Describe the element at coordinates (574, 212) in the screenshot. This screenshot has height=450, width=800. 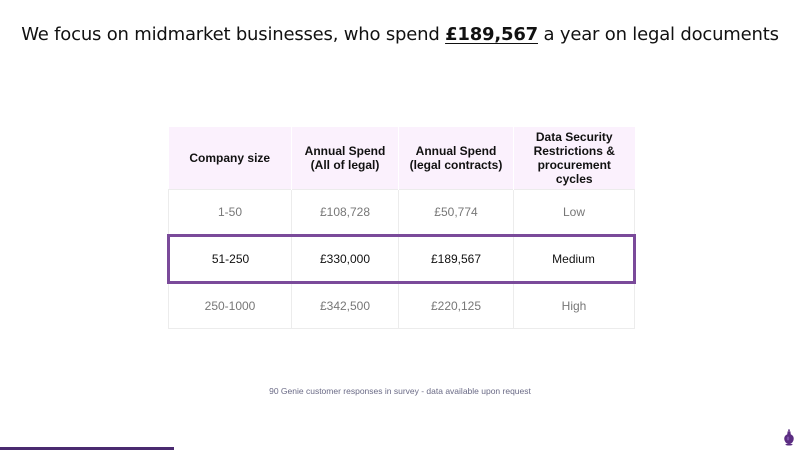
I see `cell-data-security: Low` at that location.